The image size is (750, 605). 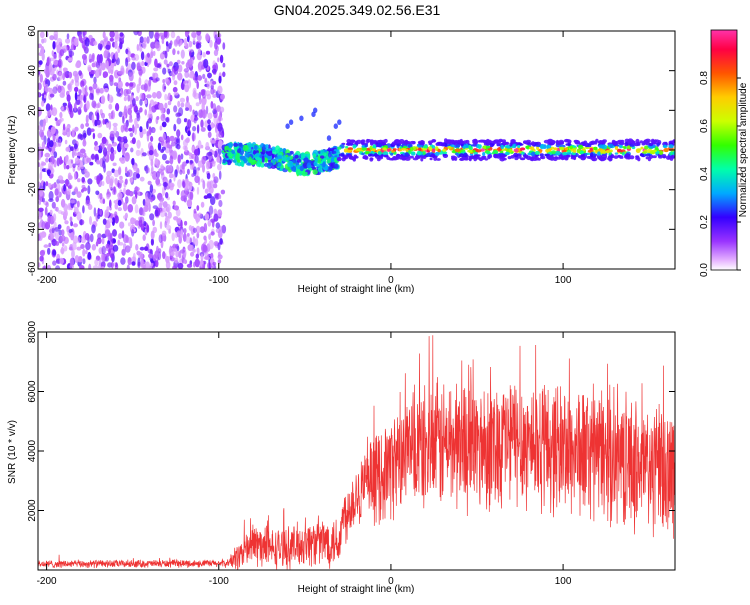 I want to click on y-tick-label: -40, so click(x=32, y=229).